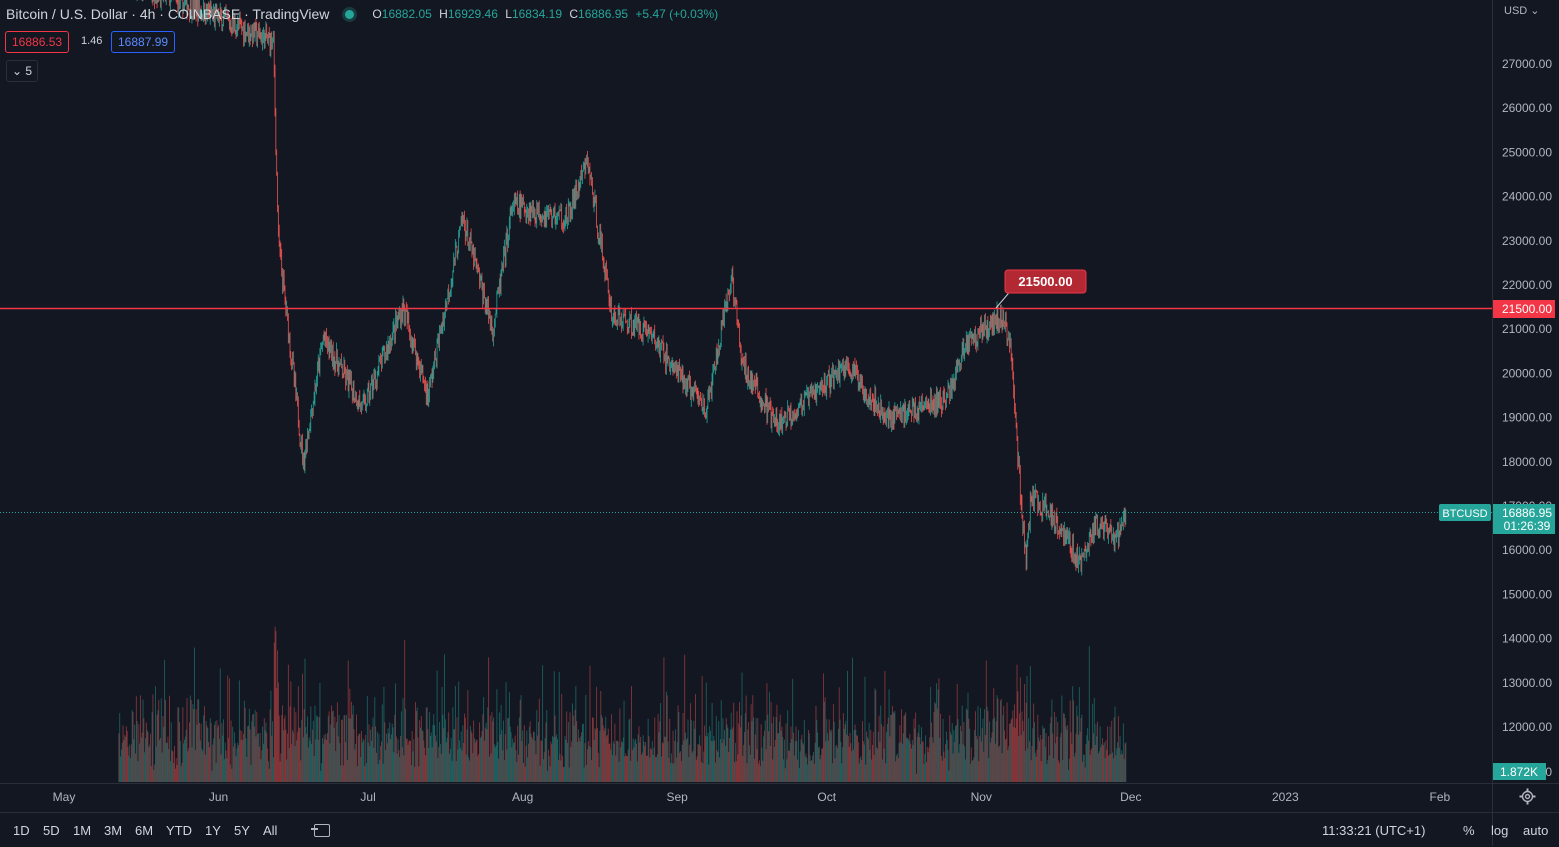  I want to click on sell-button: 16886.53, so click(37, 42).